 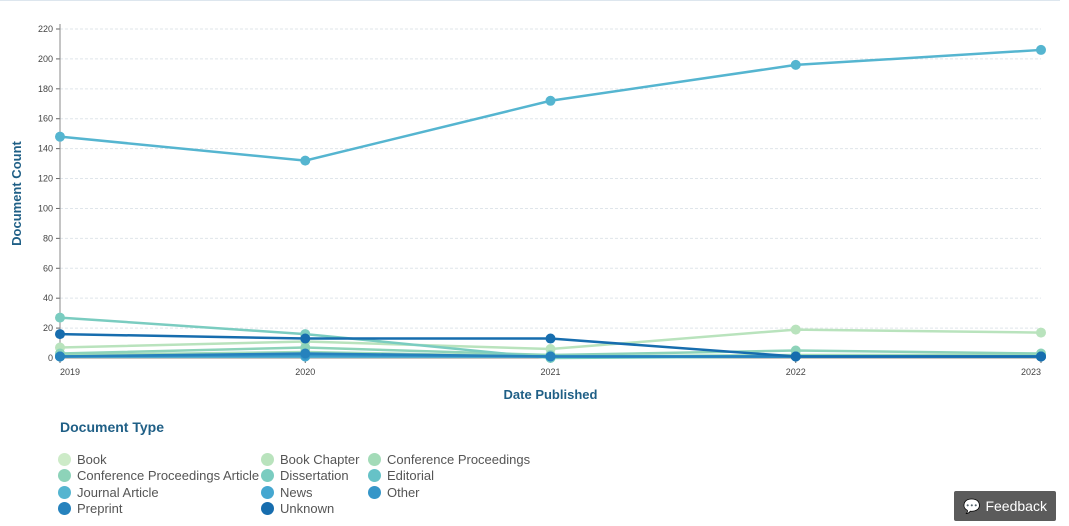 I want to click on x-tick-label: 2019, so click(x=70, y=372).